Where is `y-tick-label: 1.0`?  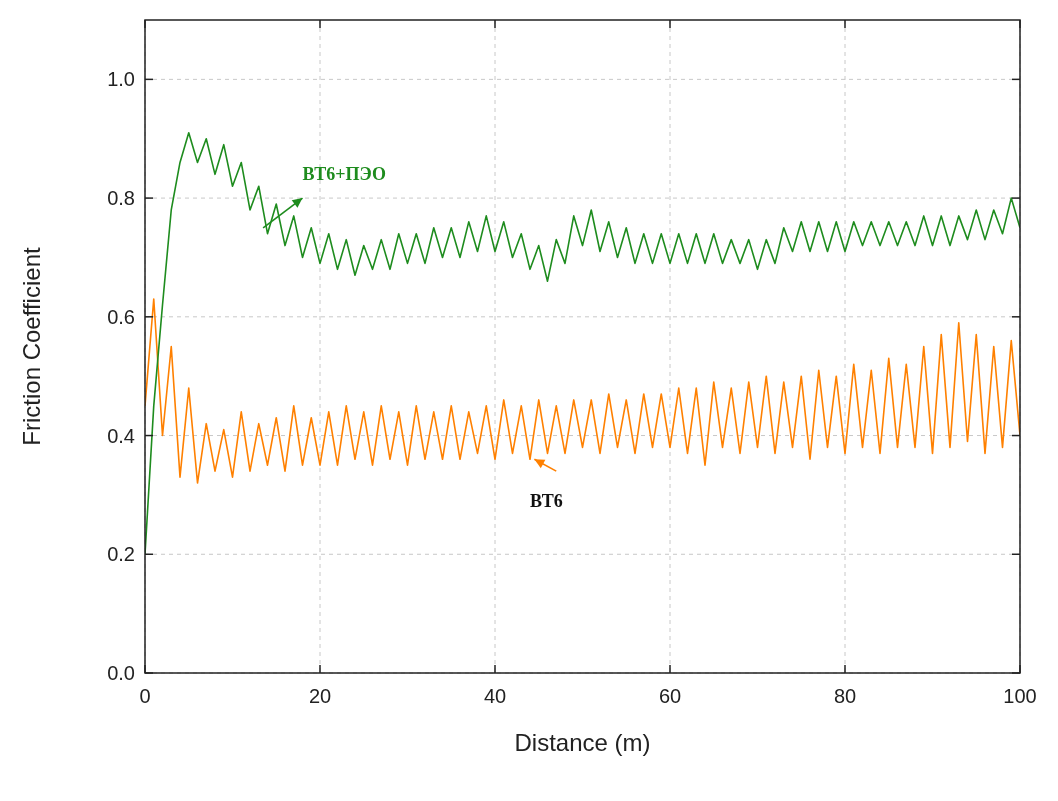
y-tick-label: 1.0 is located at coordinates (121, 79).